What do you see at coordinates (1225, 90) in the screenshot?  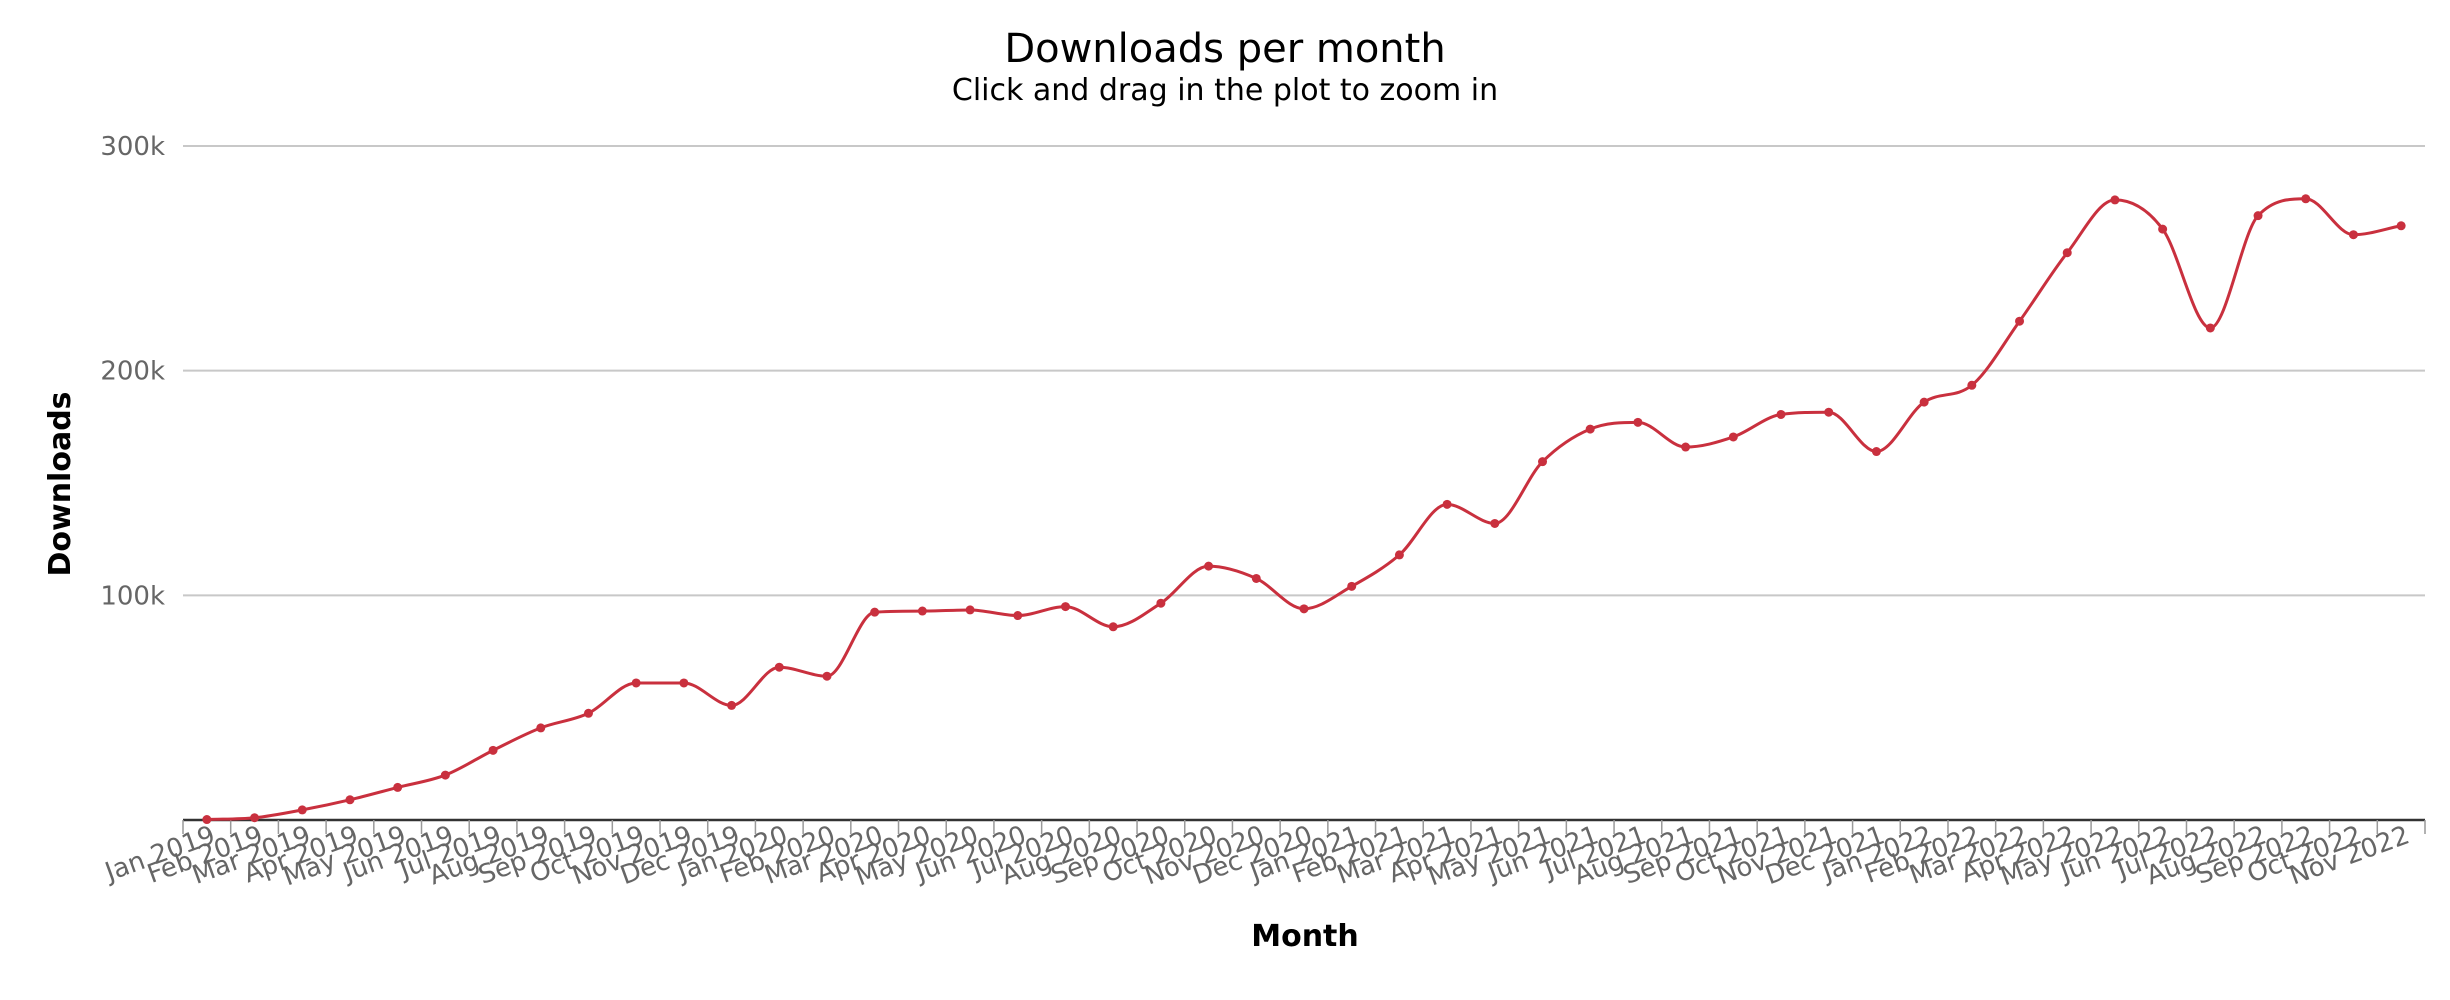 I see `chart-subtitle: Click and drag in the plot to zoom in` at bounding box center [1225, 90].